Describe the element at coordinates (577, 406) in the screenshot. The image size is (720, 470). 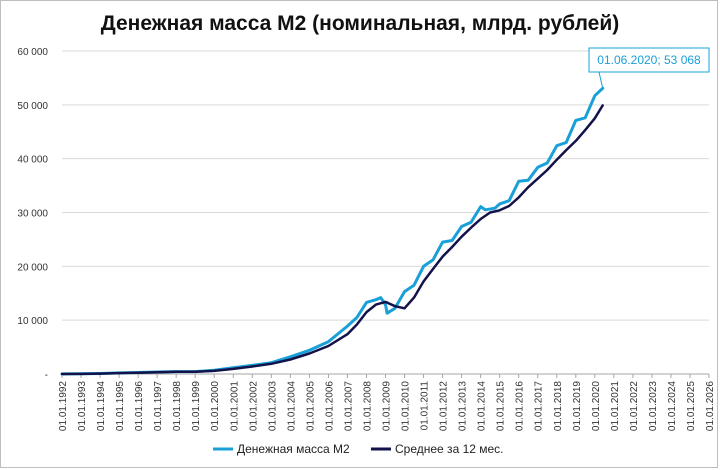
I see `x-tick-label: 01.01.2019` at that location.